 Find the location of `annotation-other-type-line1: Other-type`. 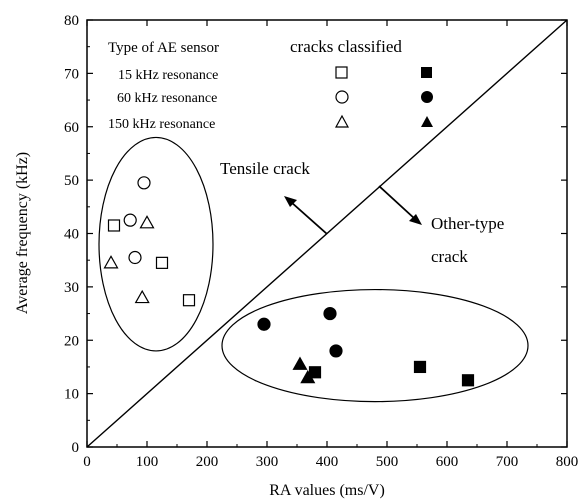

annotation-other-type-line1: Other-type is located at coordinates (467, 223).